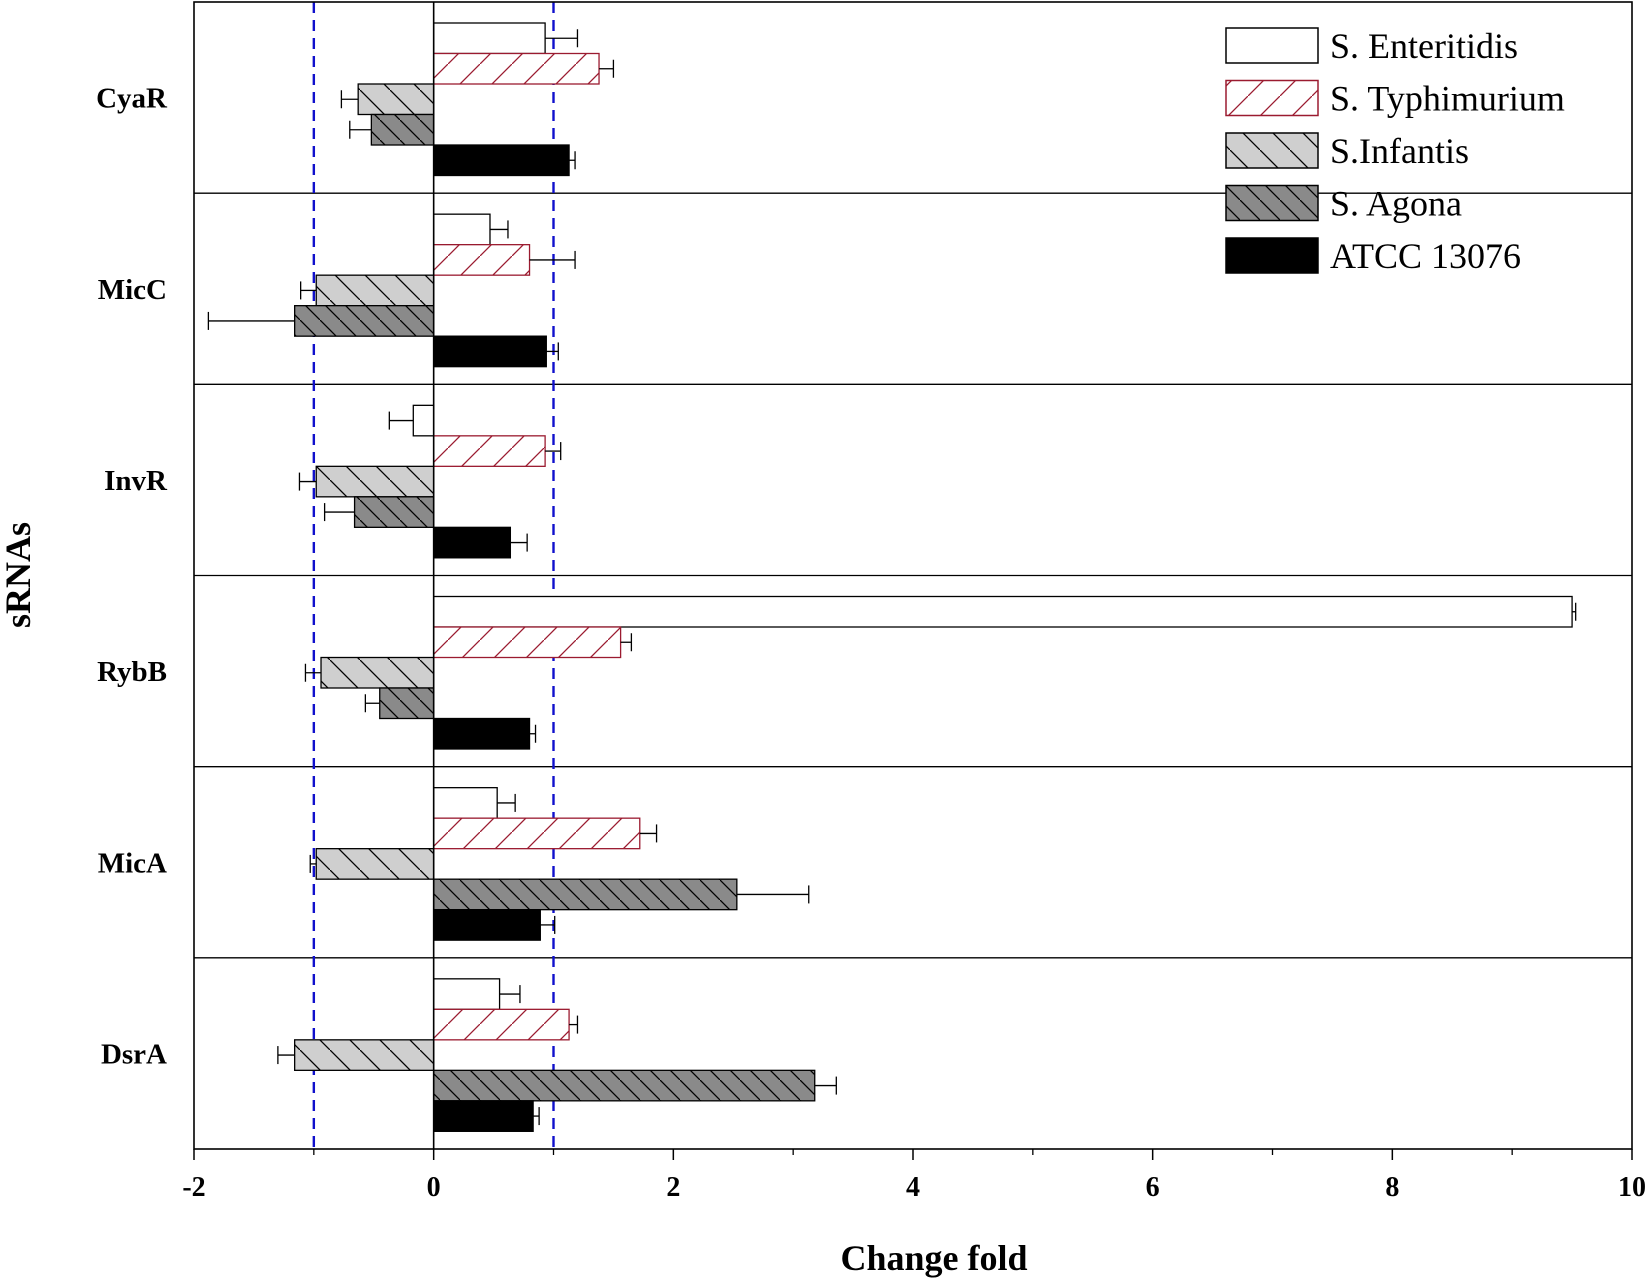  I want to click on y-category-label: MicC, so click(132, 290).